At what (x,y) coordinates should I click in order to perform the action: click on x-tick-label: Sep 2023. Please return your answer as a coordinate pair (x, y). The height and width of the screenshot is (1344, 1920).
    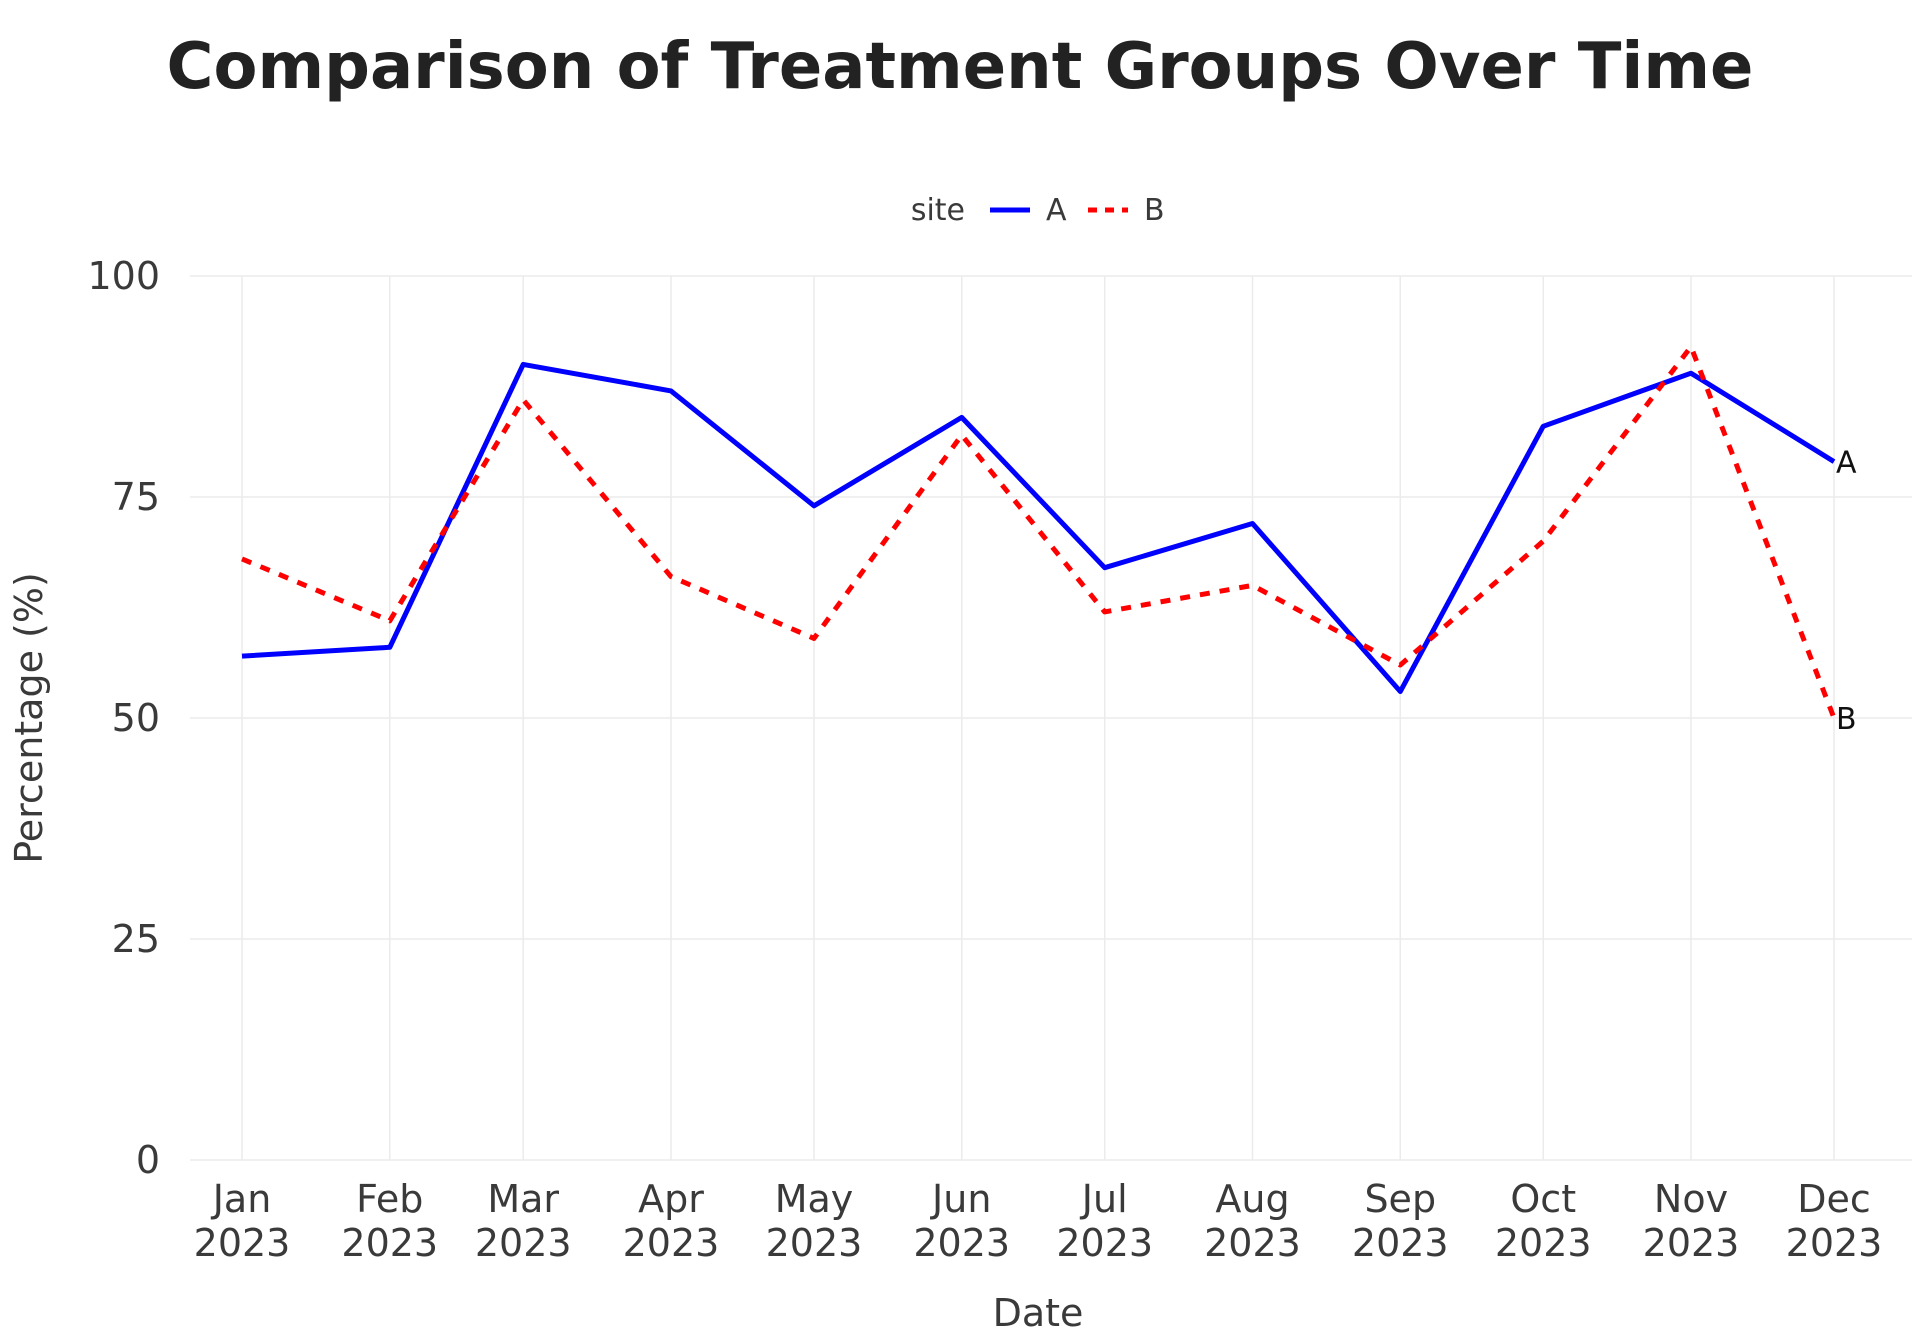
    Looking at the image, I should click on (1400, 1221).